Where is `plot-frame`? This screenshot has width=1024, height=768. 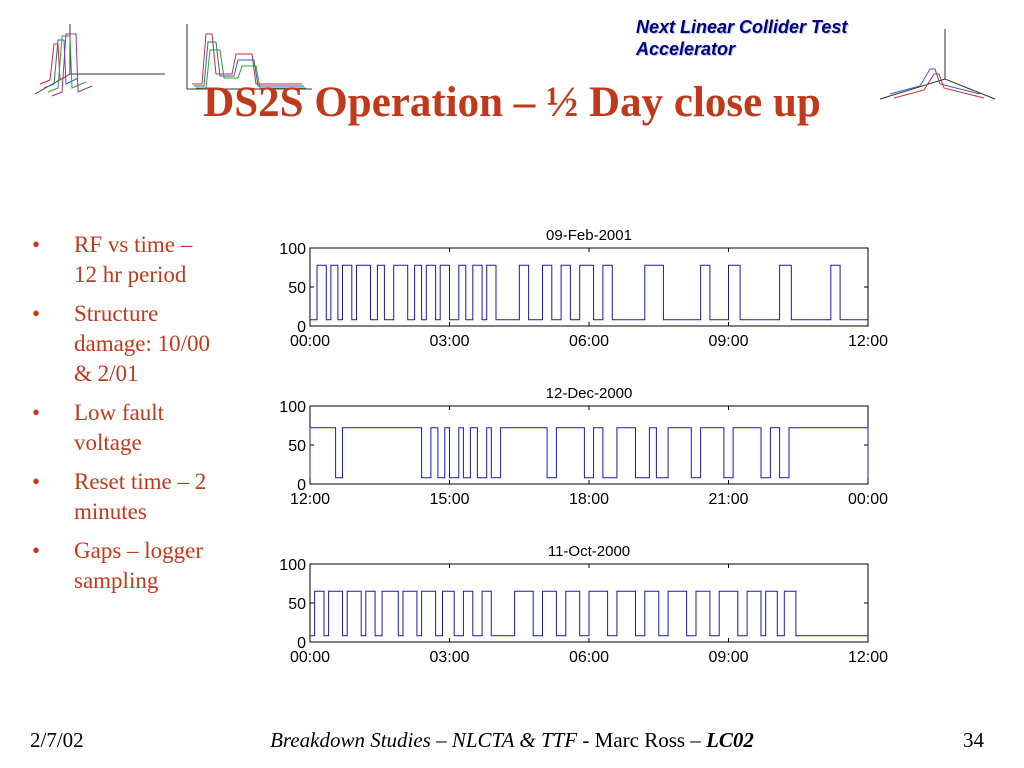
plot-frame is located at coordinates (589, 445).